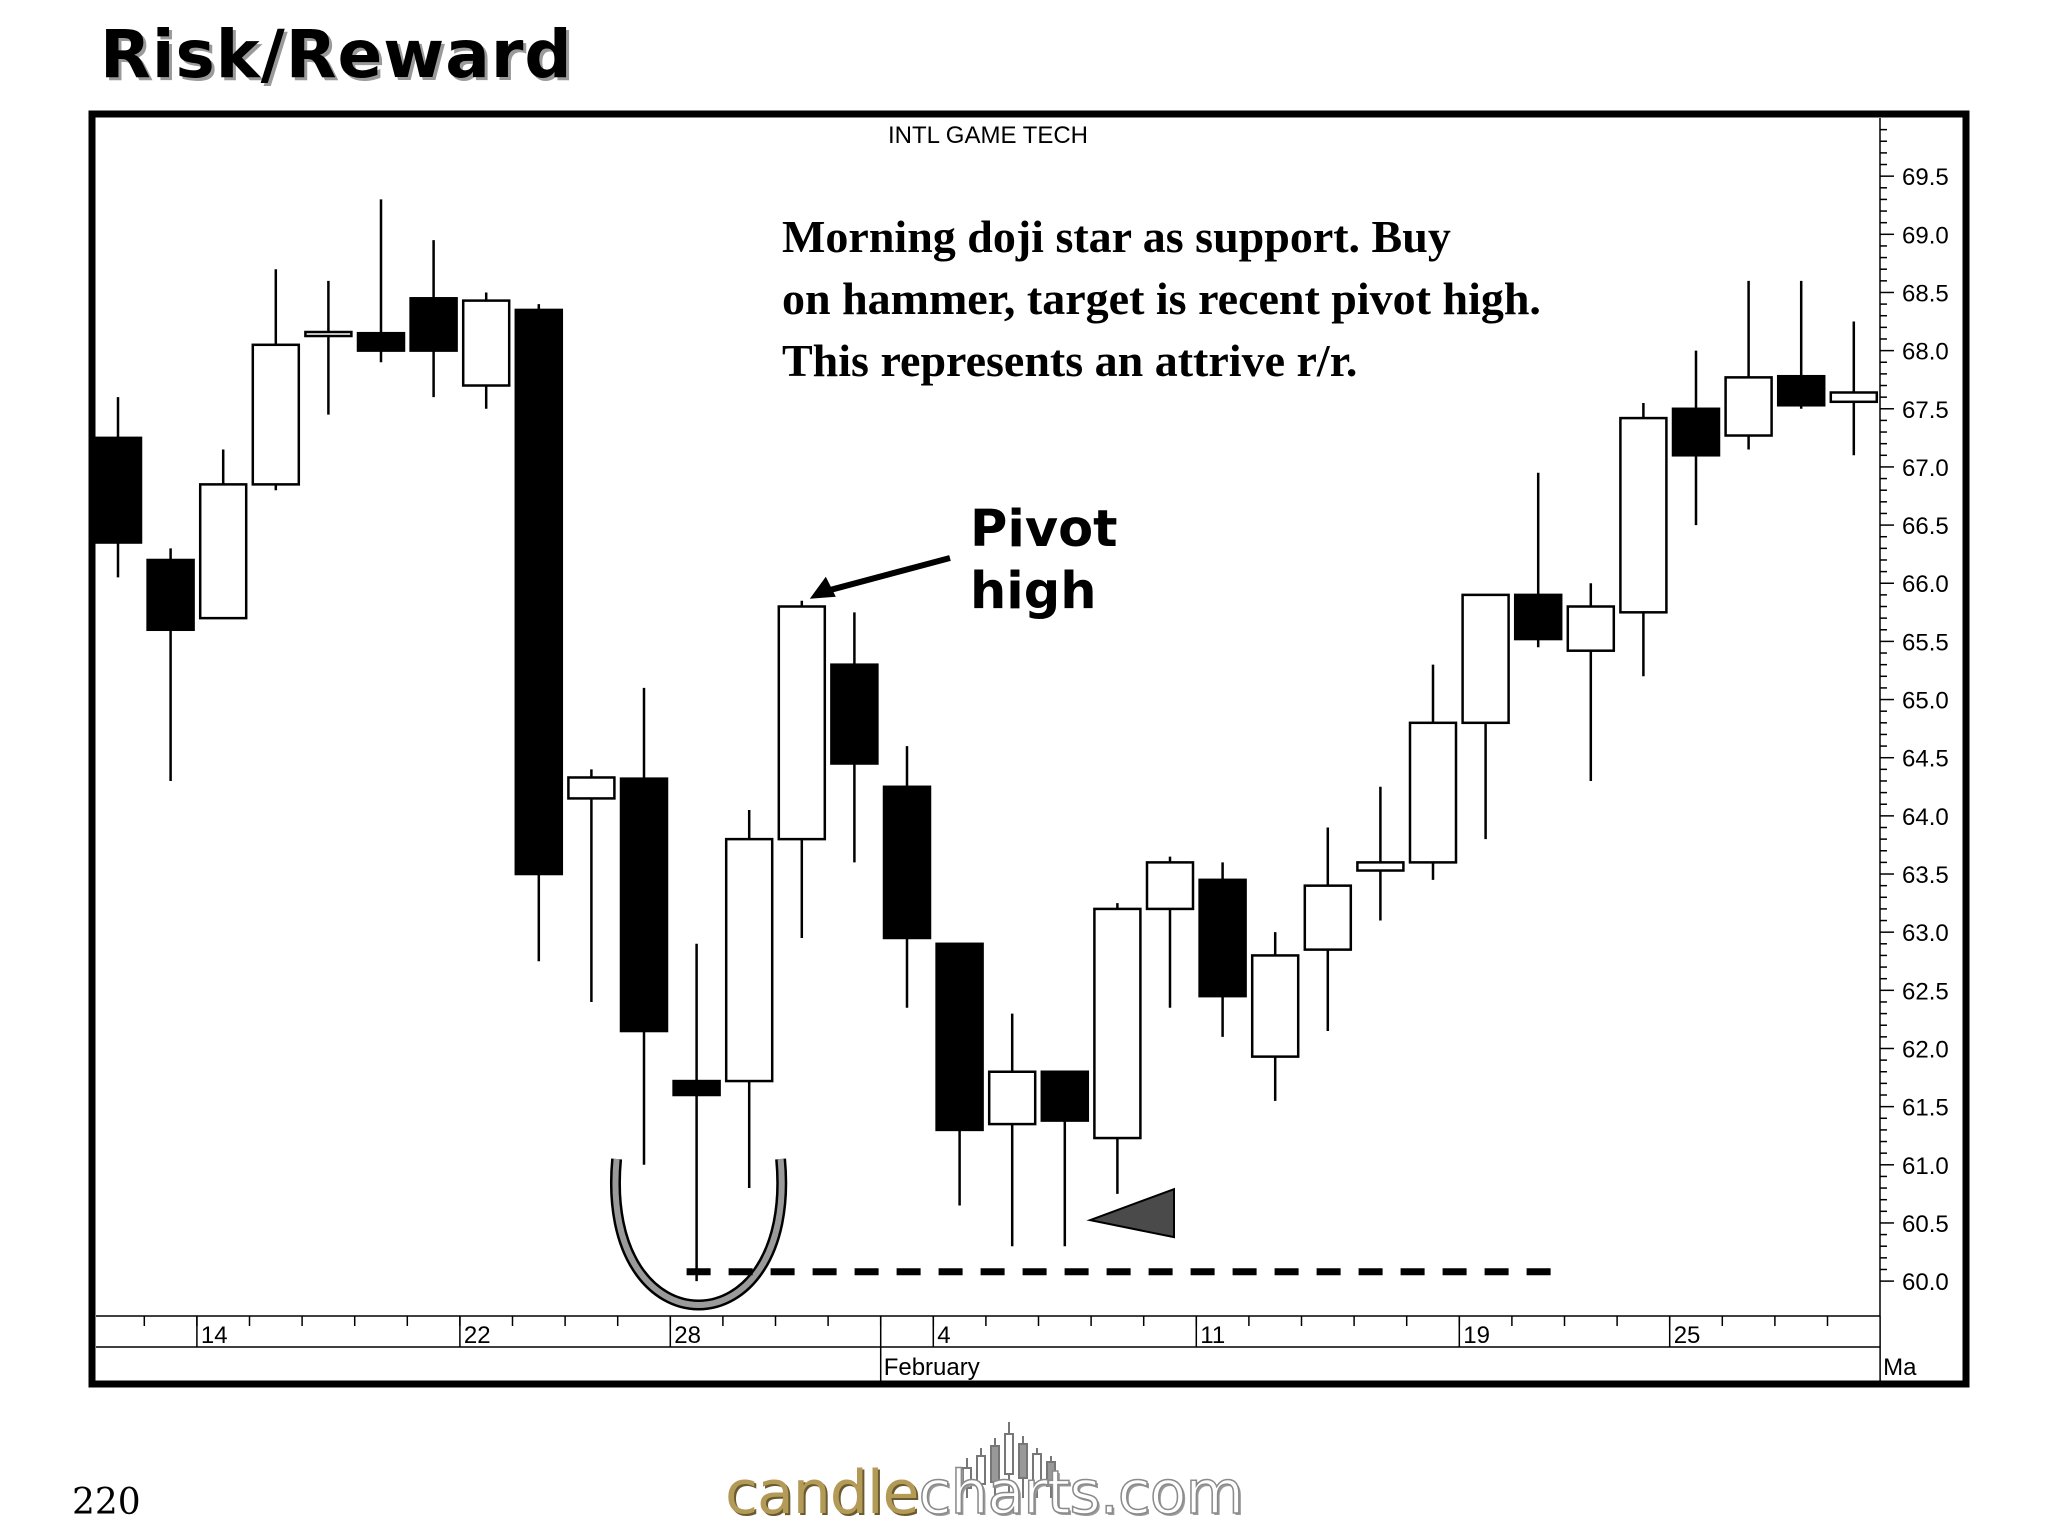 This screenshot has width=2048, height=1536. What do you see at coordinates (988, 135) in the screenshot?
I see `chart-title: INTL GAME TECH` at bounding box center [988, 135].